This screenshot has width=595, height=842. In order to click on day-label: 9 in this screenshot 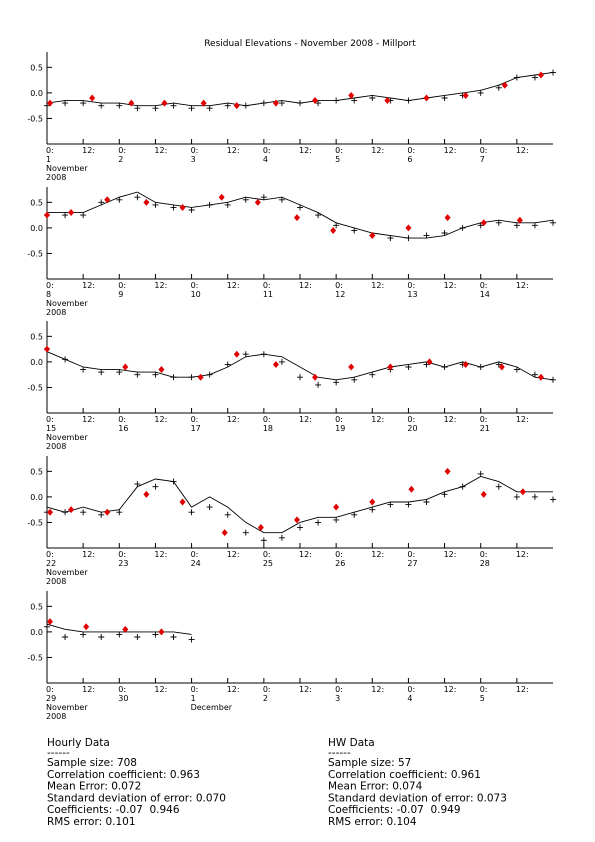, I will do `click(120, 294)`.